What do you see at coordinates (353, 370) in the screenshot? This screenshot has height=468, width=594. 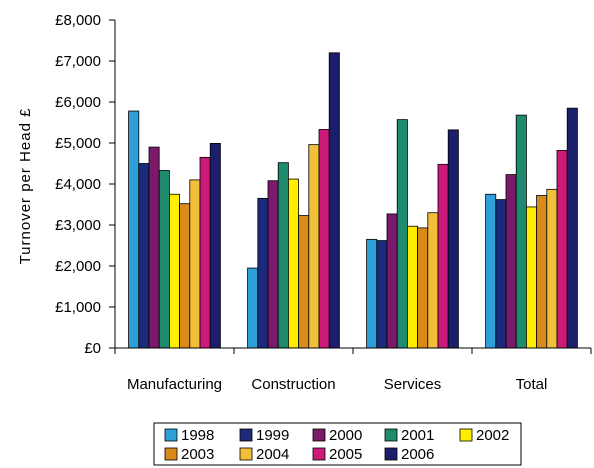 I see `x-axis: Manufacturing Construction Services Total` at bounding box center [353, 370].